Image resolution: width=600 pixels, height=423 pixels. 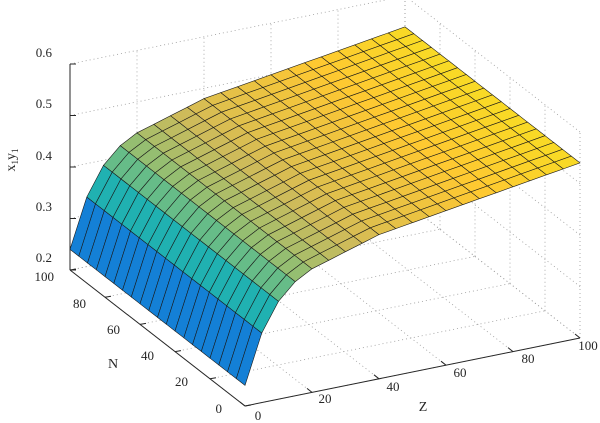 What do you see at coordinates (113, 329) in the screenshot?
I see `y-tick-label: 60` at bounding box center [113, 329].